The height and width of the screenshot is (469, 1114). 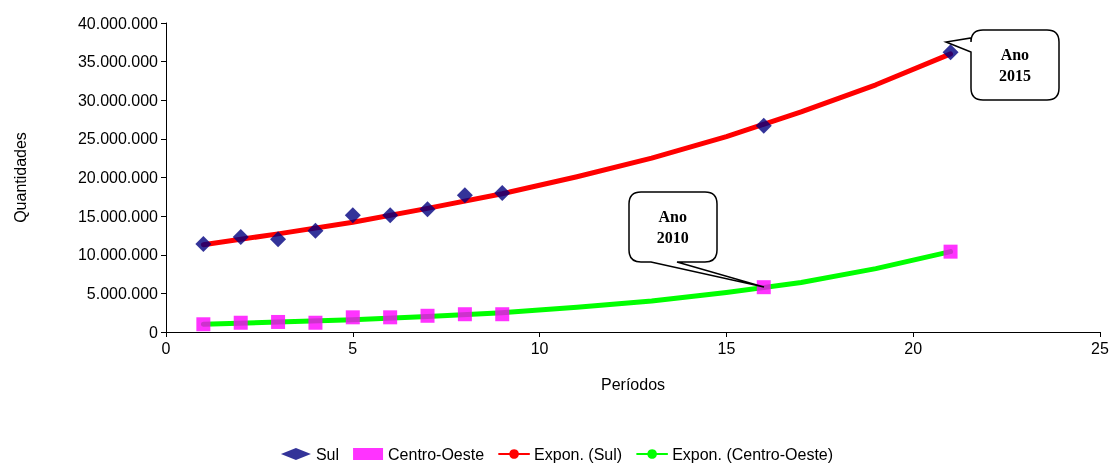 I want to click on legend-label: Sul, so click(x=327, y=454).